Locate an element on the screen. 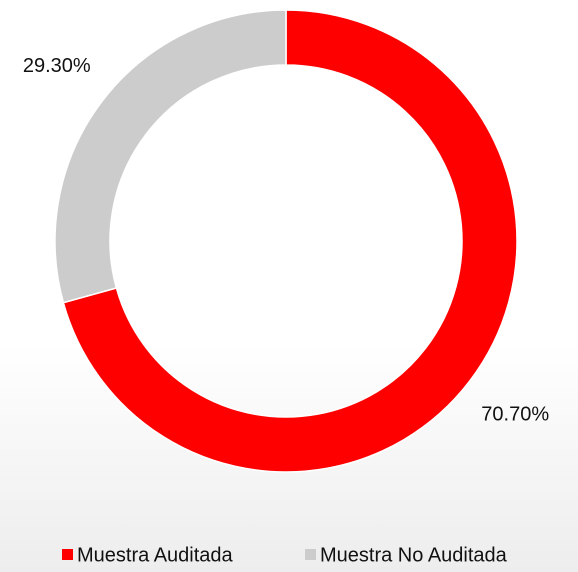 Image resolution: width=578 pixels, height=572 pixels. legend-label: Muestra No Auditada is located at coordinates (414, 555).